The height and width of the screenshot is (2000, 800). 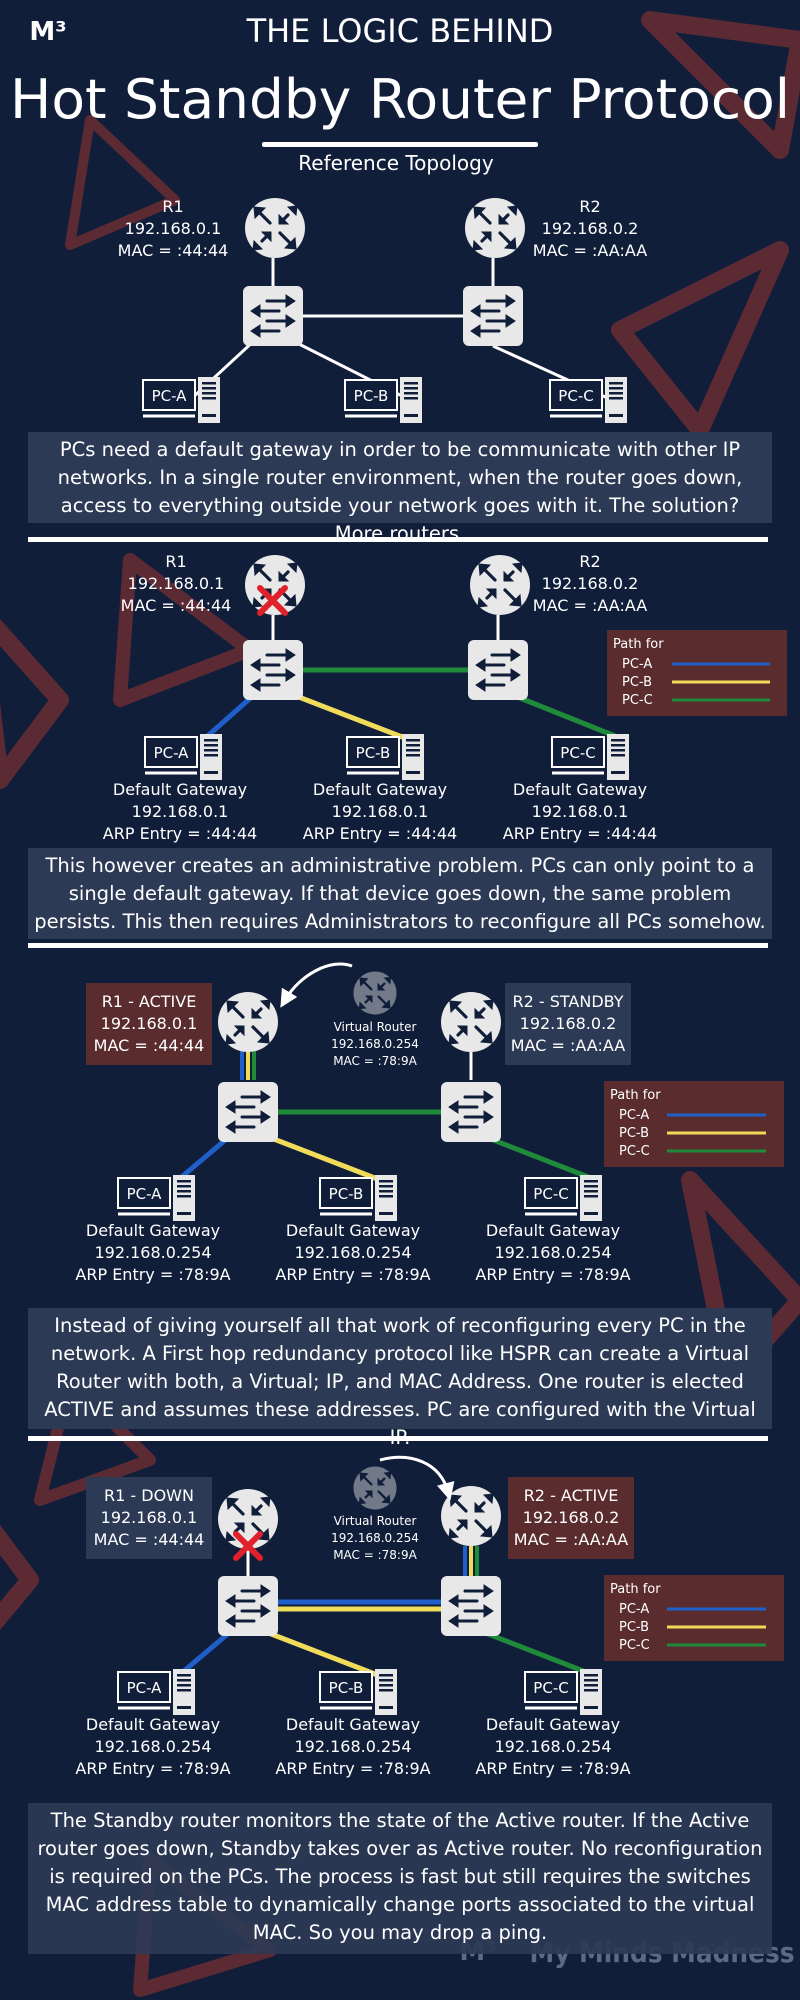 What do you see at coordinates (47, 32) in the screenshot?
I see `logo: M³` at bounding box center [47, 32].